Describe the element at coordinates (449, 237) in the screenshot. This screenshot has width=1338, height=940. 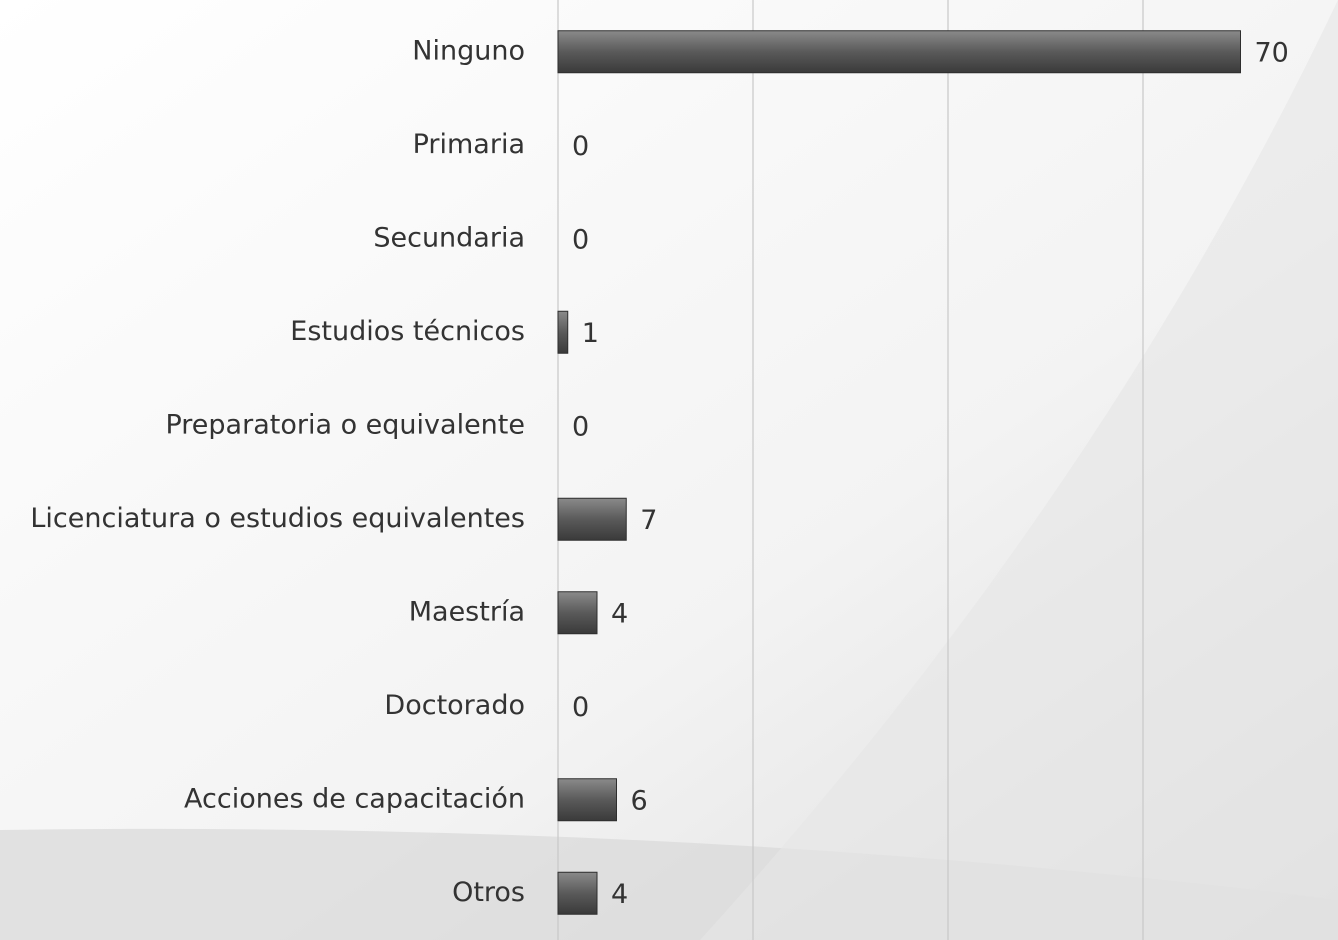
I see `category-label: Secundaria` at that location.